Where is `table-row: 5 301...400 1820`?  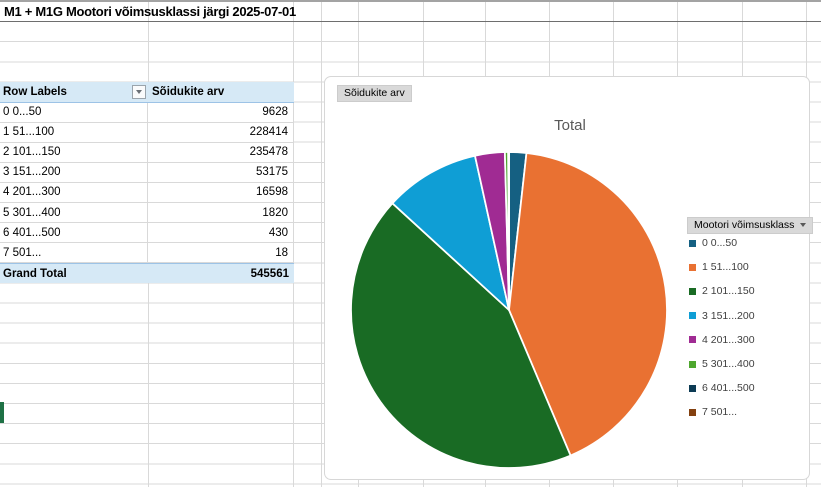 table-row: 5 301...400 1820 is located at coordinates (147, 213).